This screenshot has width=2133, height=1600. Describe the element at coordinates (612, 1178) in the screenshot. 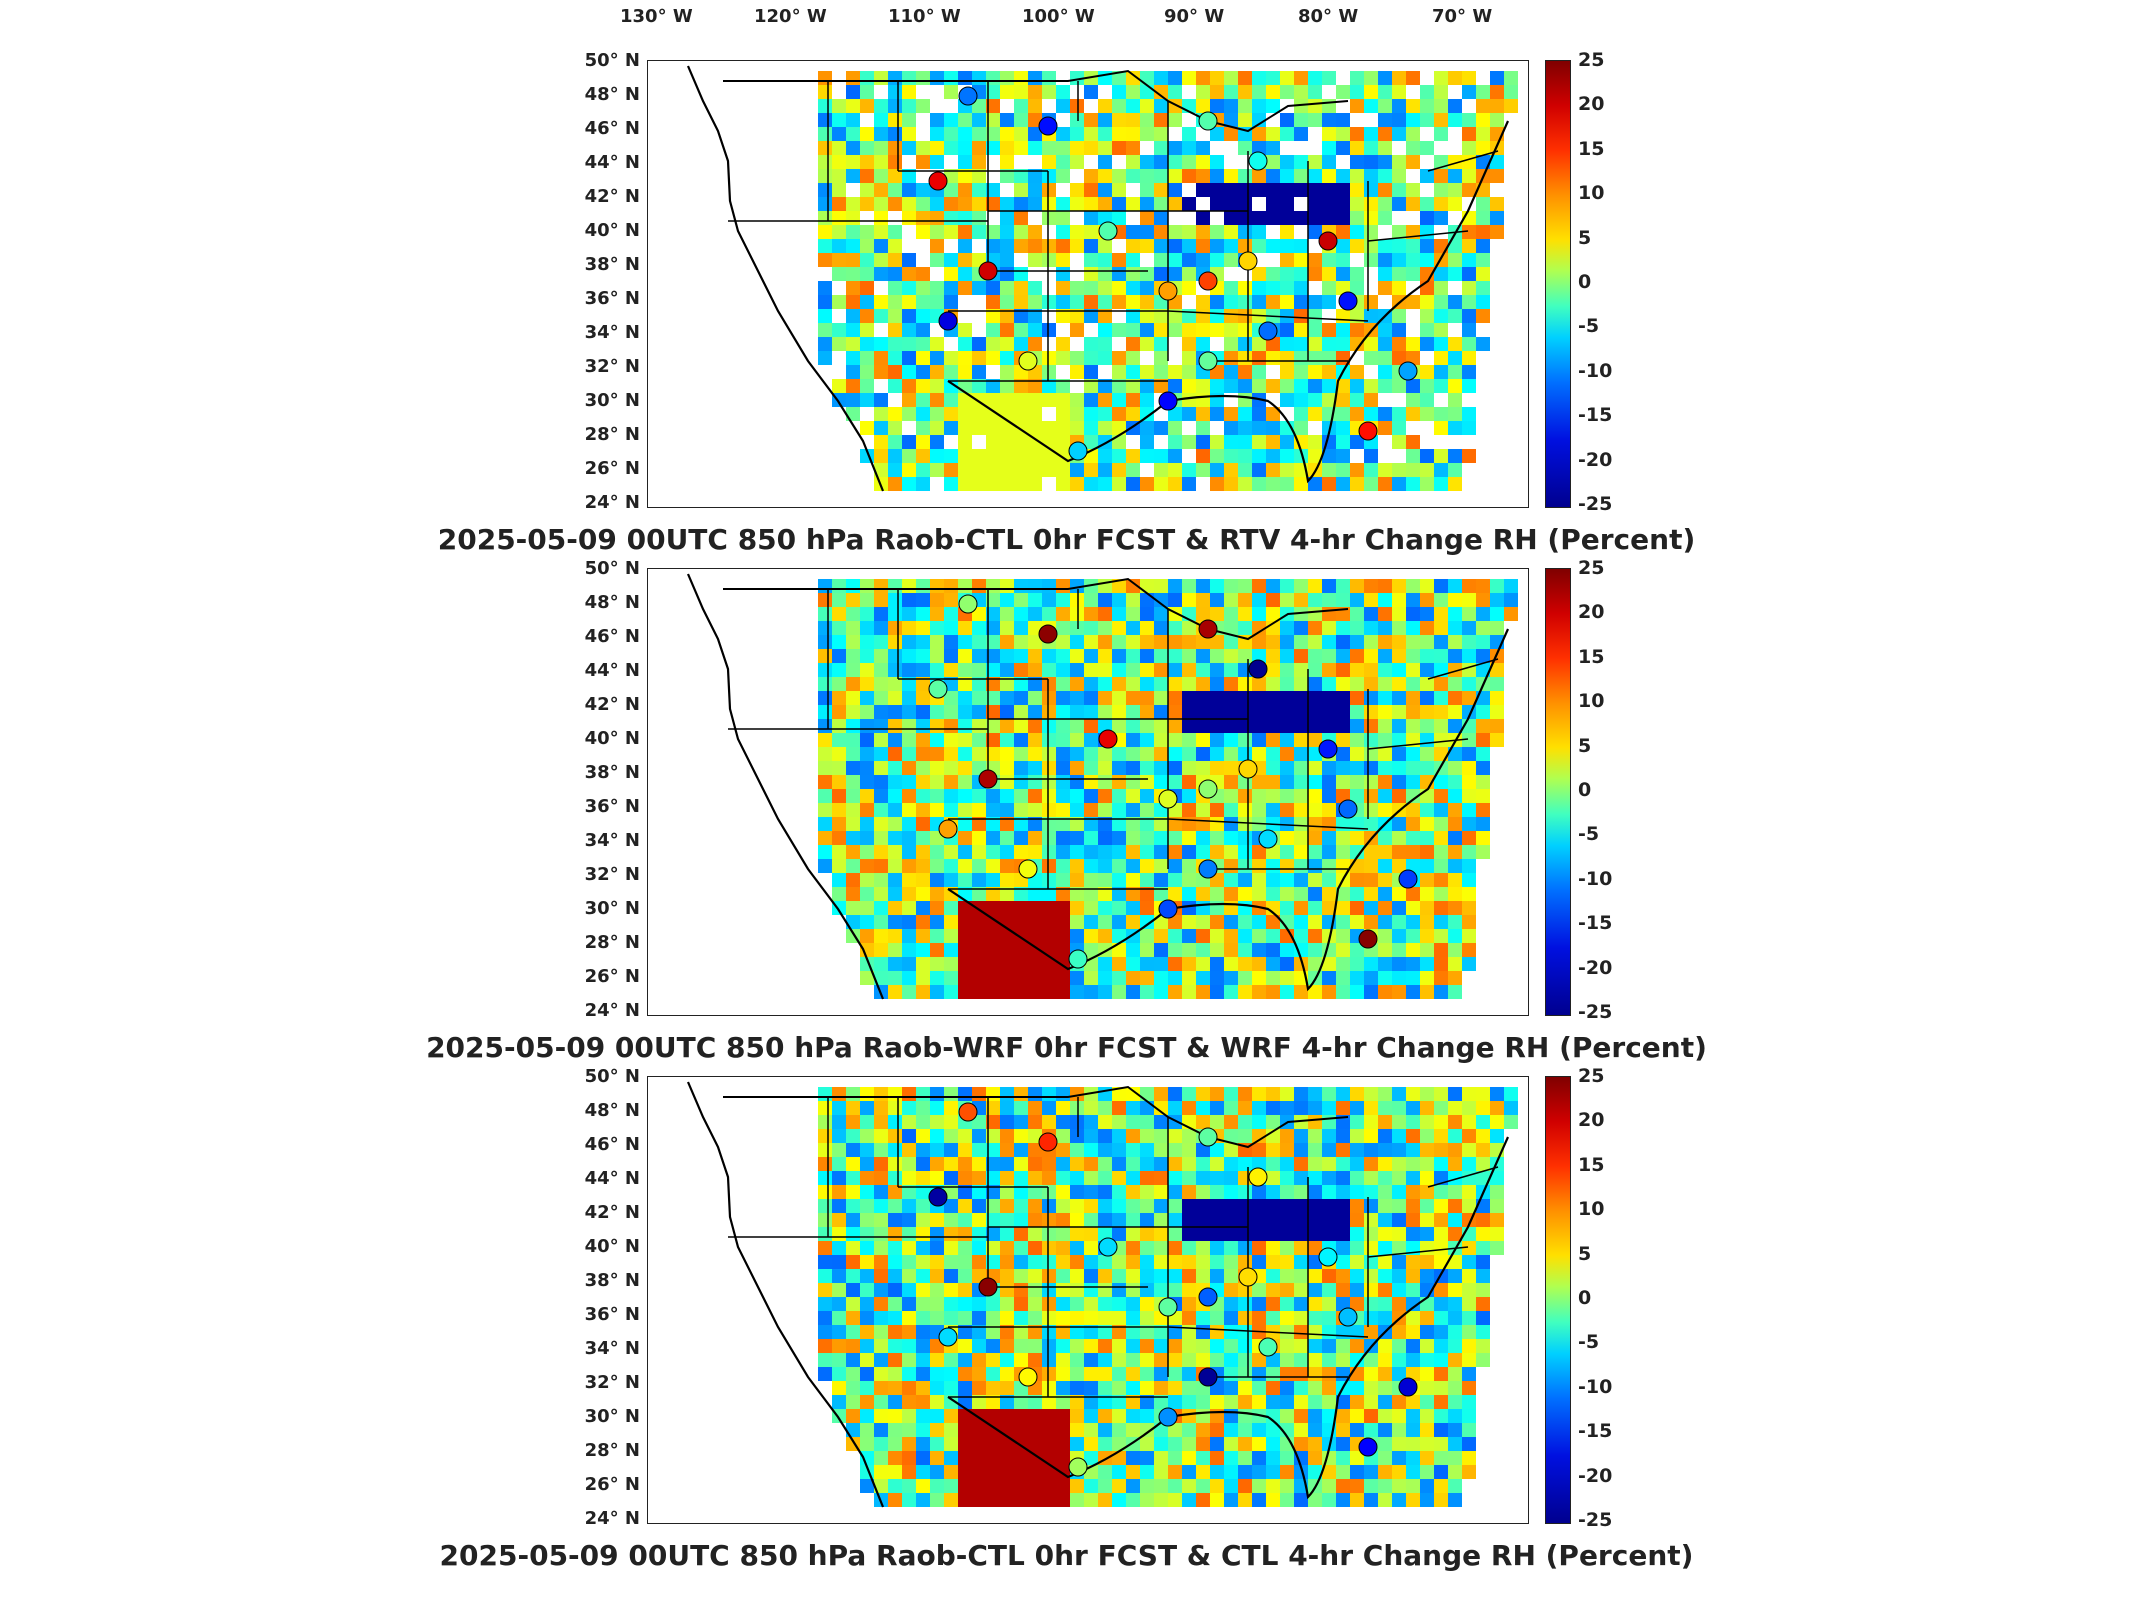

I see `lat-label: 44° N` at that location.